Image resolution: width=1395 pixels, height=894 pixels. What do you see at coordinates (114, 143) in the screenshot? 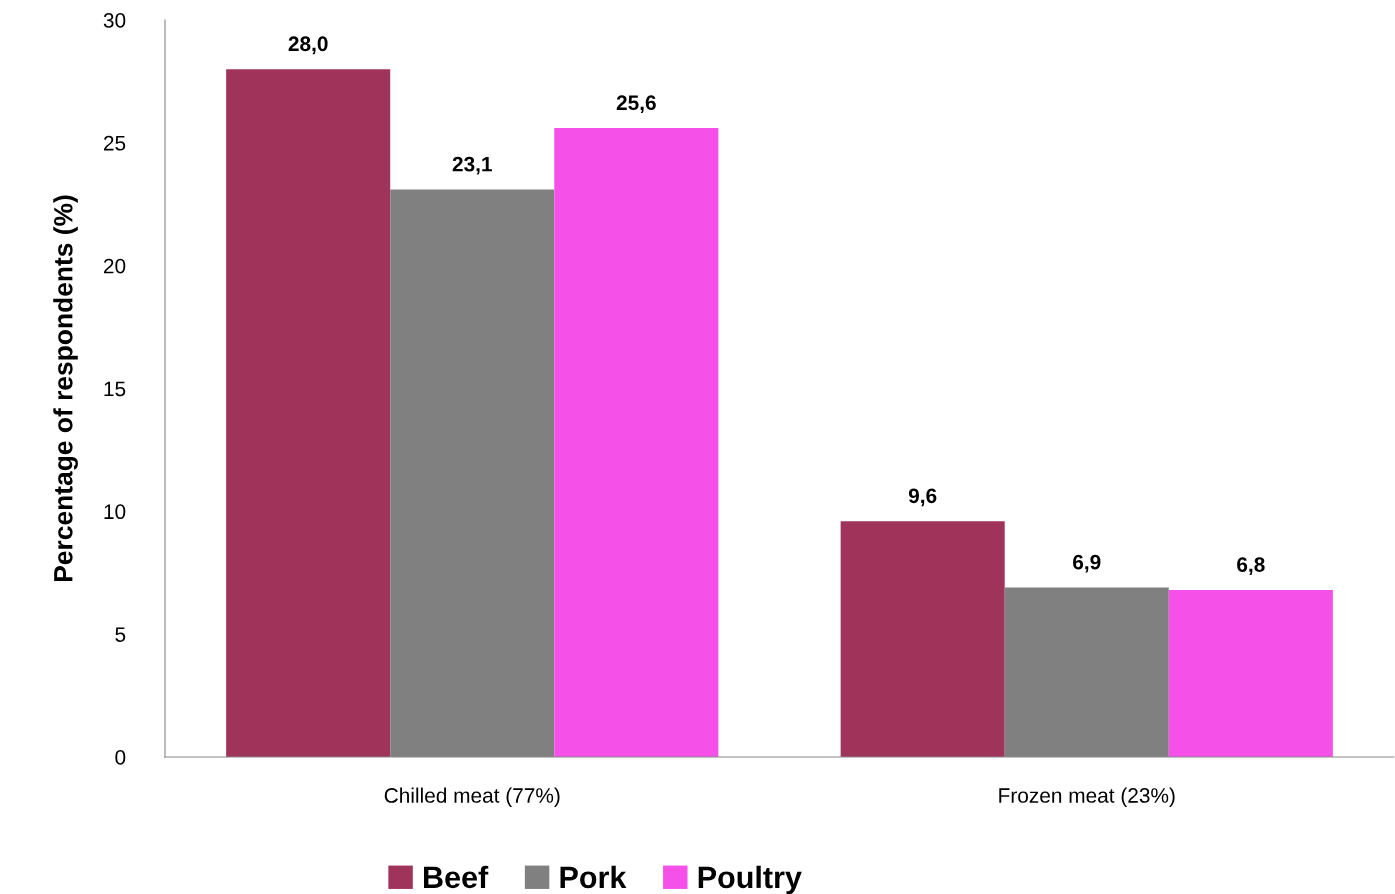
I see `y-tick-label: 25` at bounding box center [114, 143].